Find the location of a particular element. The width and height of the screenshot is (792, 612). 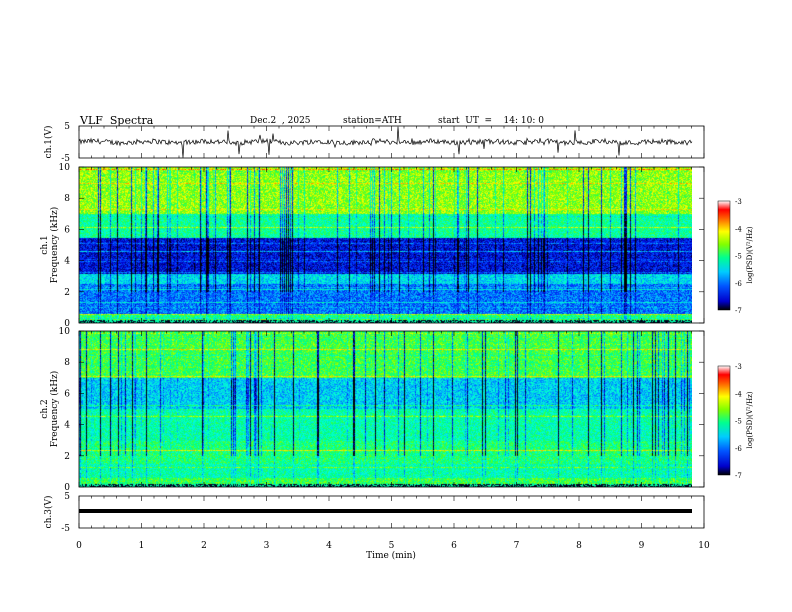

x-axis-label: Time (min) is located at coordinates (391, 555).